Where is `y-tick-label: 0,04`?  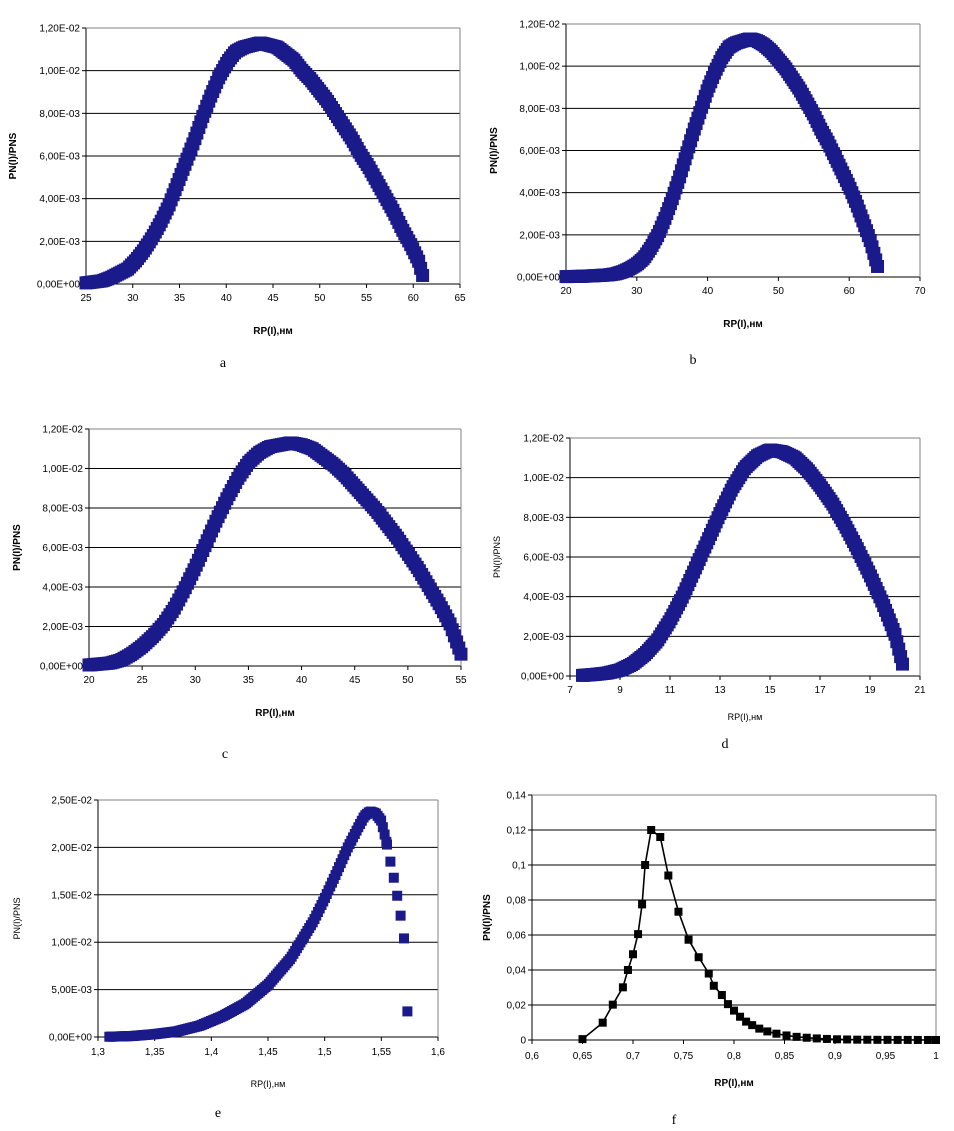 y-tick-label: 0,04 is located at coordinates (517, 971).